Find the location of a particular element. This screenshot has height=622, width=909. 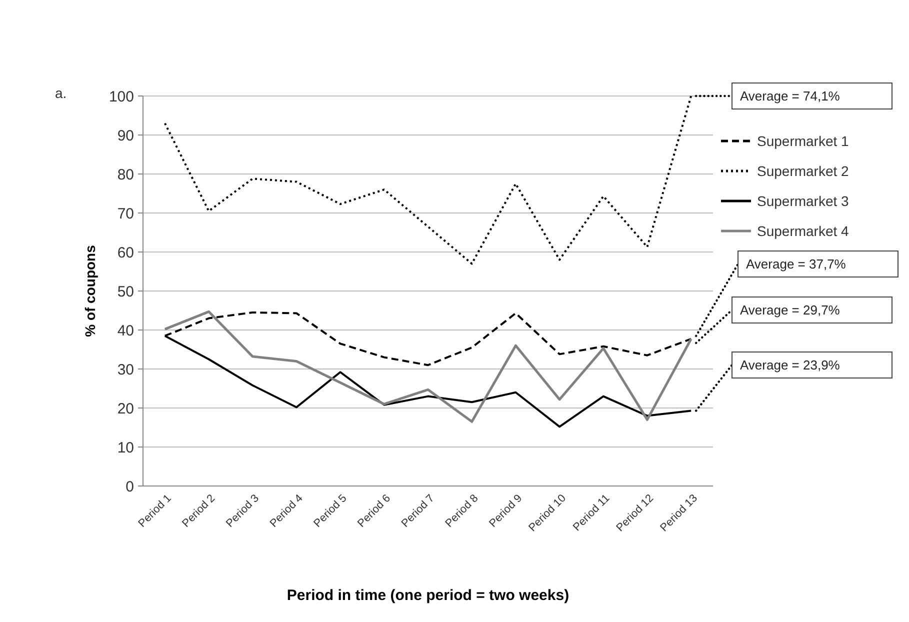

y-axis-title: % of coupons is located at coordinates (90, 290).